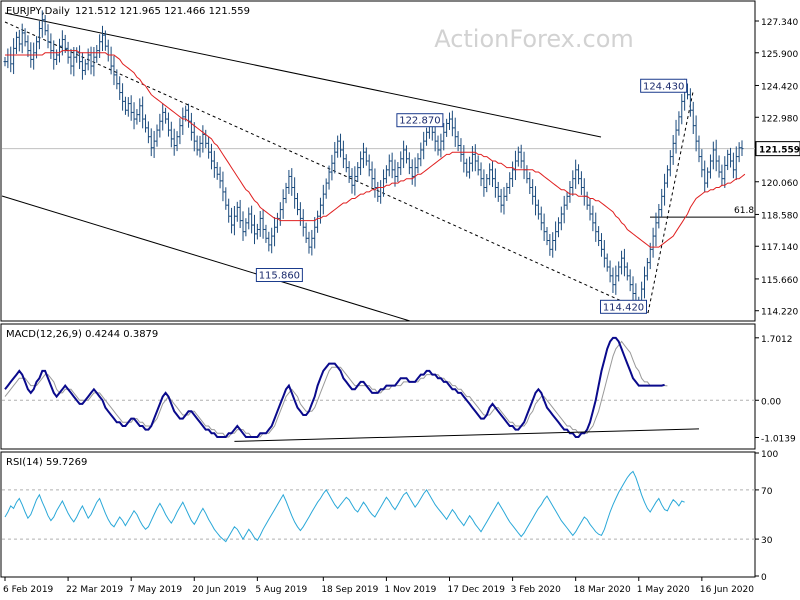 Image resolution: width=800 pixels, height=600 pixels. What do you see at coordinates (344, 506) in the screenshot?
I see `rsi-line` at bounding box center [344, 506].